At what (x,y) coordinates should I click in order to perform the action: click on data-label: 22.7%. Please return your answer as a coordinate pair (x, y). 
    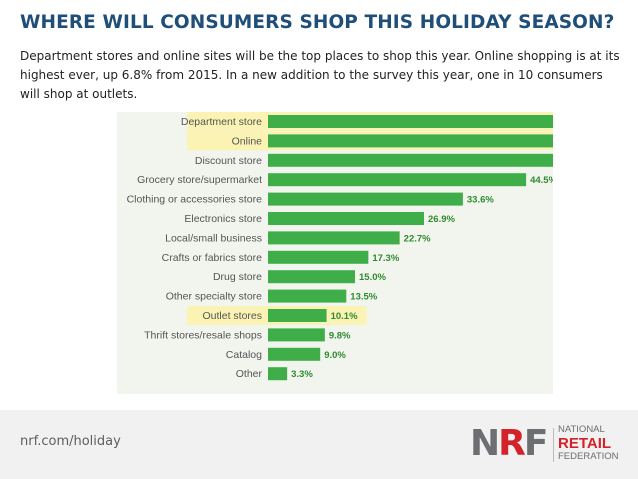
    Looking at the image, I should click on (417, 238).